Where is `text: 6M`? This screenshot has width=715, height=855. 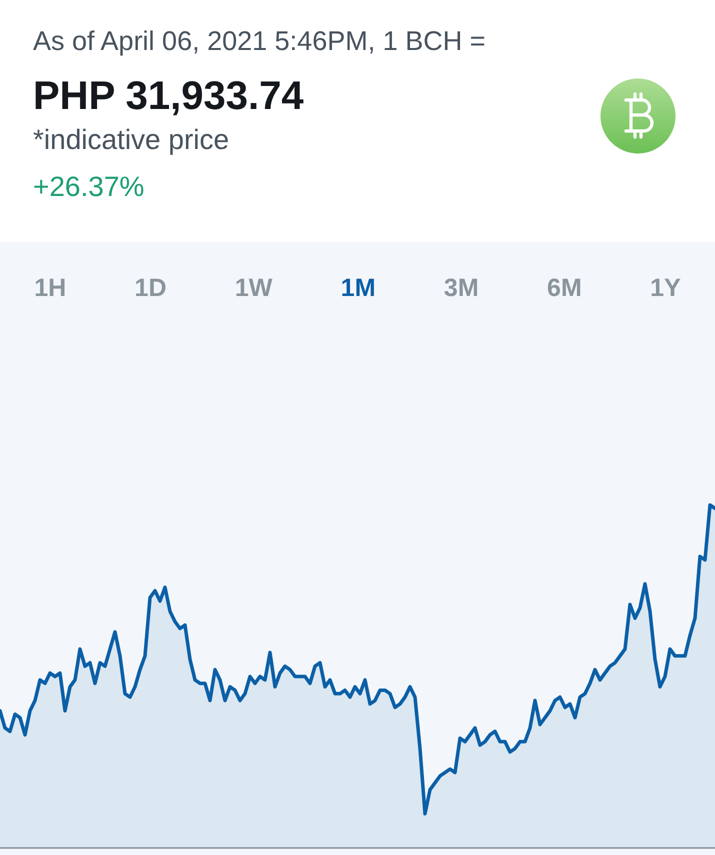 text: 6M is located at coordinates (564, 288).